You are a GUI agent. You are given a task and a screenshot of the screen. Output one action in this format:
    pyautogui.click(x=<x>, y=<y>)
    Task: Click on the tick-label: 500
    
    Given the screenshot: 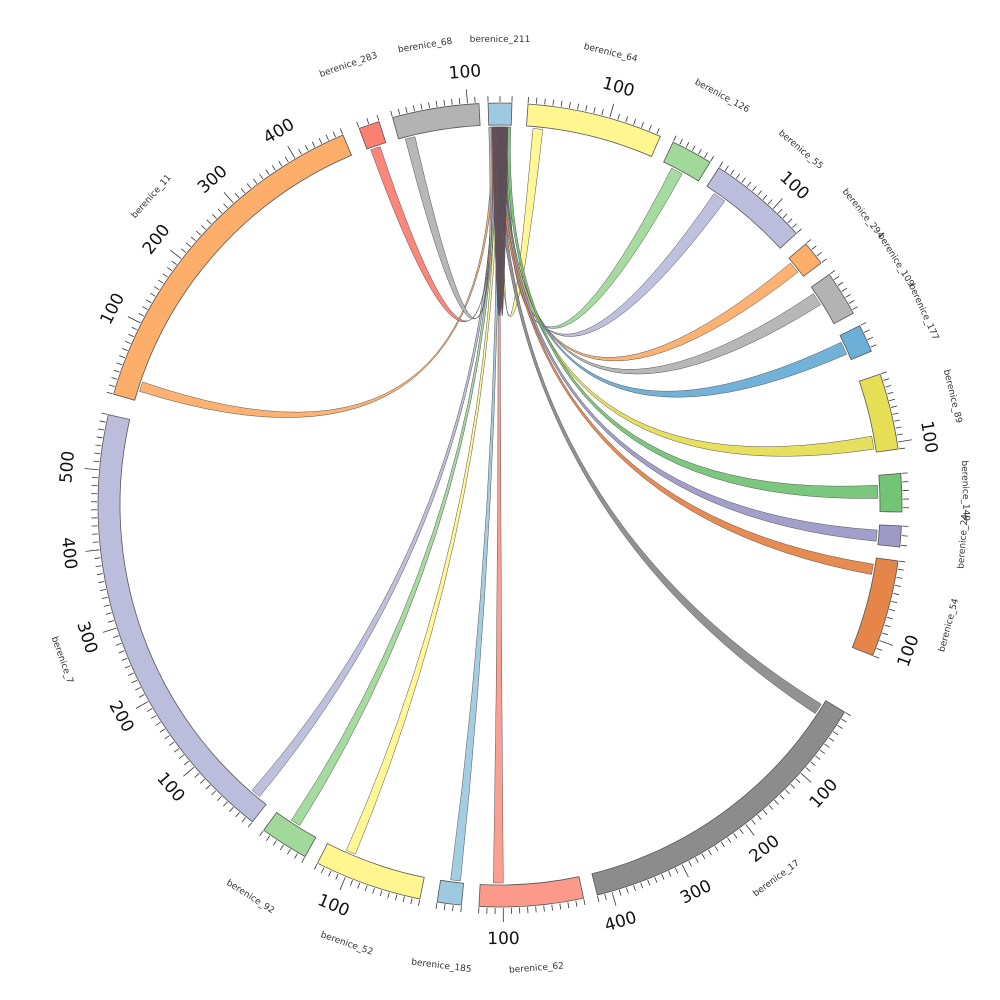 What is the action you would take?
    pyautogui.click(x=67, y=467)
    